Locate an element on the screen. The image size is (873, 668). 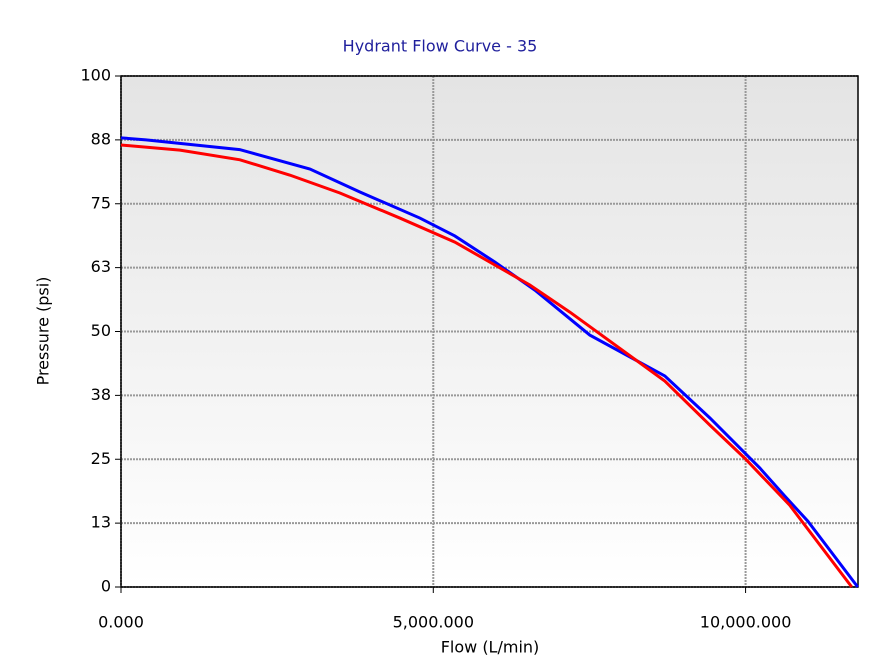
chart-title: Hydrant Flow Curve - 35 is located at coordinates (440, 46).